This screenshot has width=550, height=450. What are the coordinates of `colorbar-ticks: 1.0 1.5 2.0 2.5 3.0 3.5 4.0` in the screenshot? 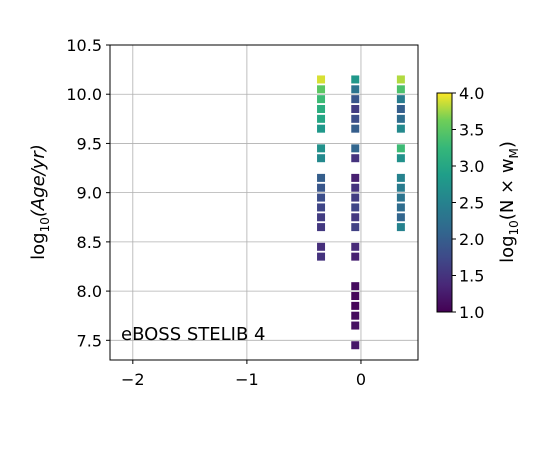 It's located at (468, 203).